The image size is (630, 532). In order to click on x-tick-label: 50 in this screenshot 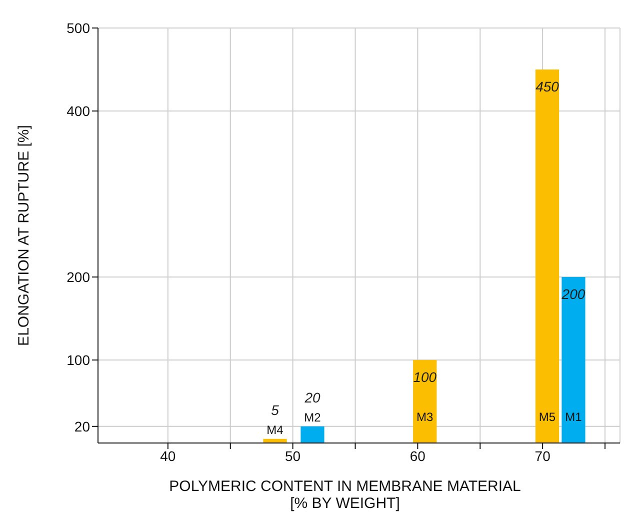, I will do `click(293, 456)`.